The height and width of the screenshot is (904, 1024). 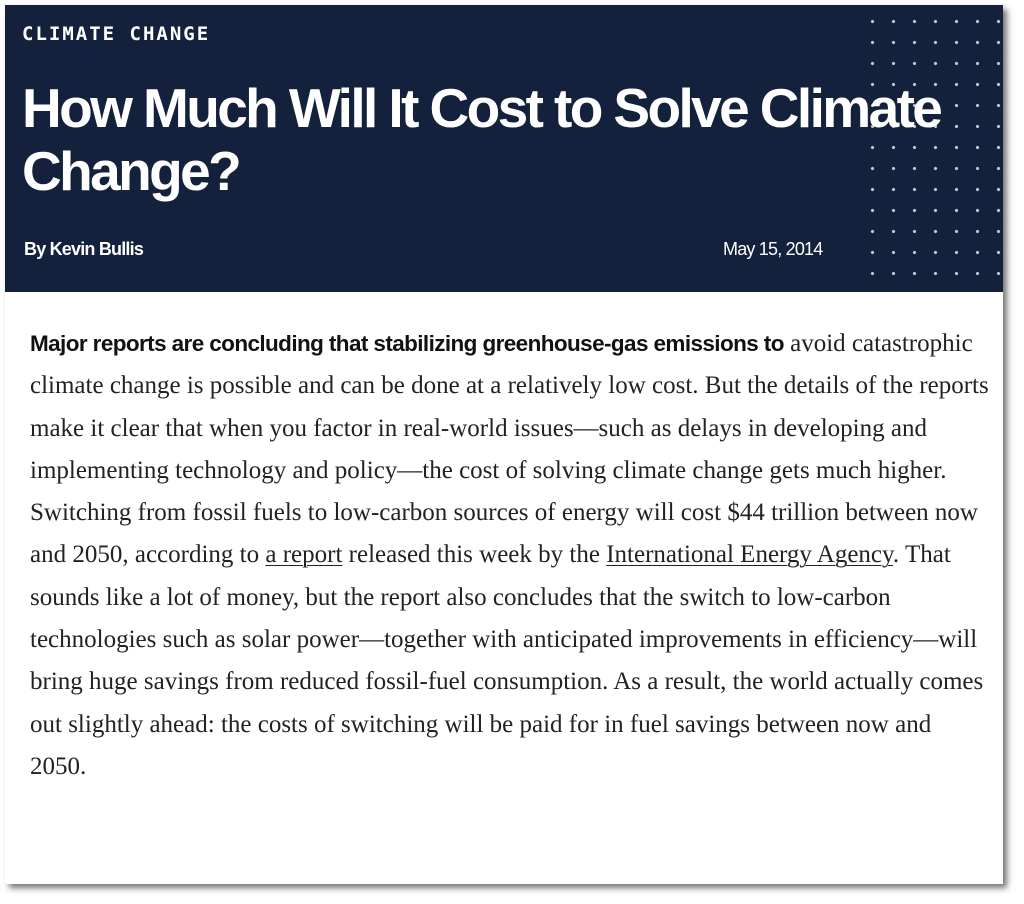 I want to click on author-byline: By Kevin Bullis, so click(x=84, y=249).